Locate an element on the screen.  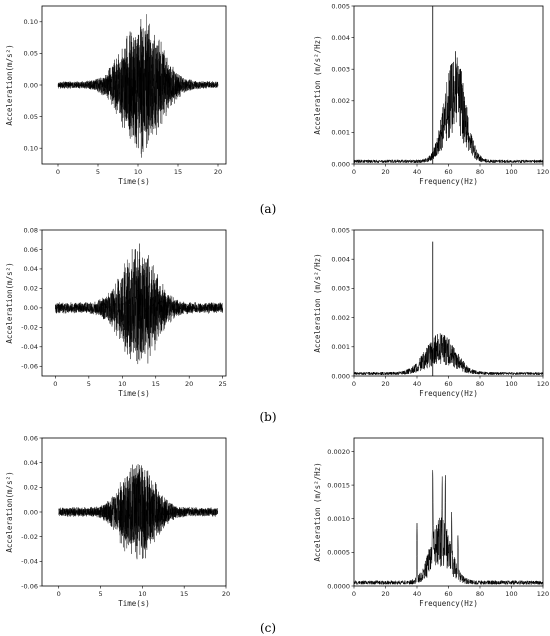
caption-b: (b) is located at coordinates (267, 417).